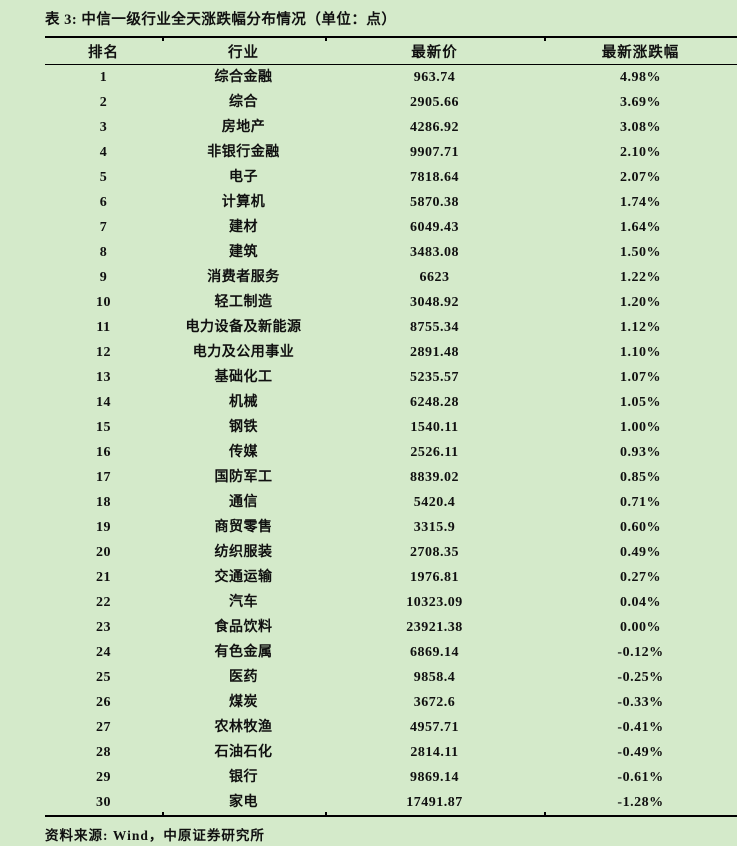 The width and height of the screenshot is (737, 846). I want to click on table-cell: 4.98%, so click(640, 77).